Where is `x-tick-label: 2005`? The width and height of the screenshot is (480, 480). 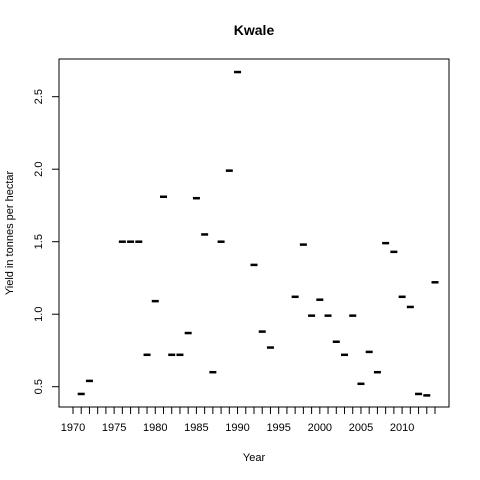 x-tick-label: 2005 is located at coordinates (361, 428).